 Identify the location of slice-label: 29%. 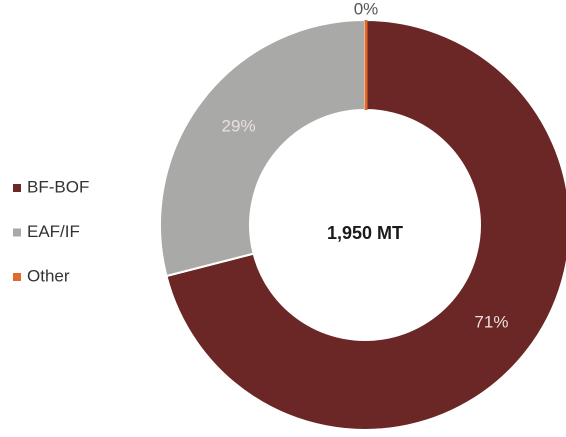
(239, 125).